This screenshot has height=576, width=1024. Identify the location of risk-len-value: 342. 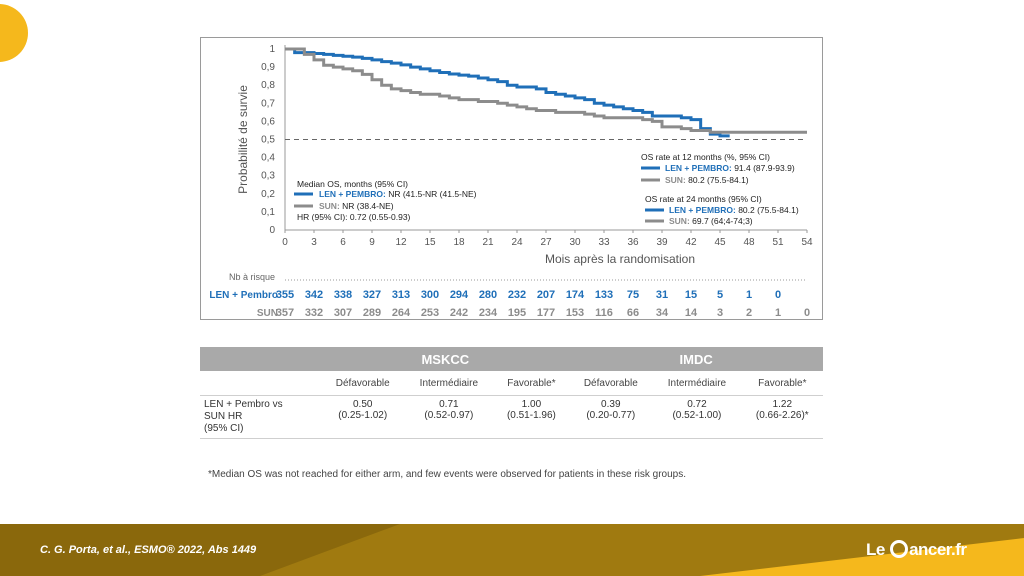
(314, 295).